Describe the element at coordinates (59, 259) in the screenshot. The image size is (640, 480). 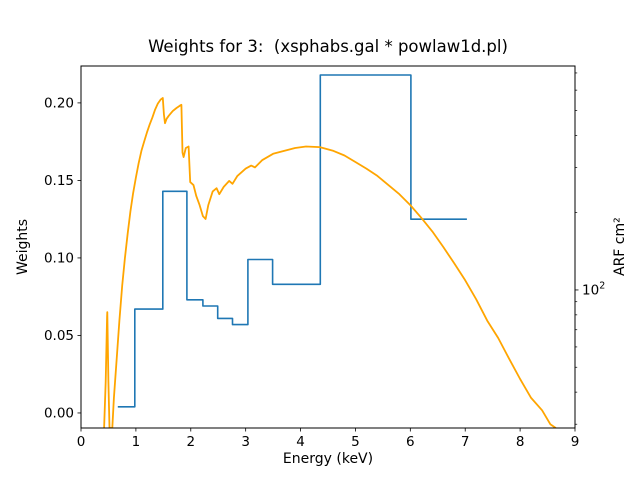
I see `y-tick-label: 0.10` at that location.